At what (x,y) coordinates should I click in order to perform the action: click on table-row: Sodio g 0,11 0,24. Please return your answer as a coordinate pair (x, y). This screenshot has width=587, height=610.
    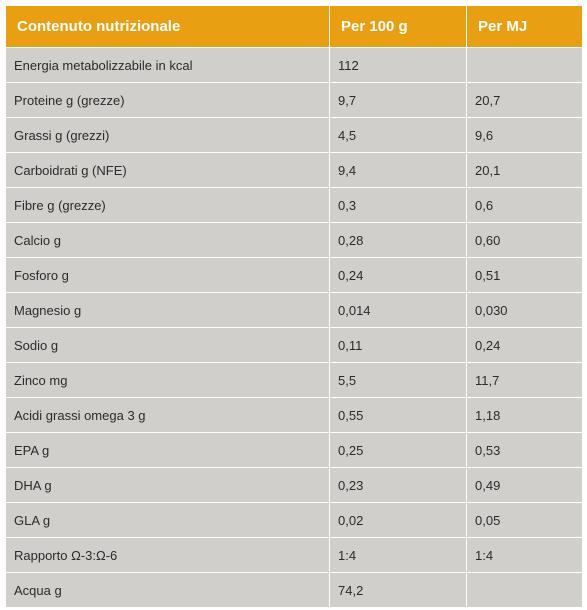
    Looking at the image, I should click on (294, 345).